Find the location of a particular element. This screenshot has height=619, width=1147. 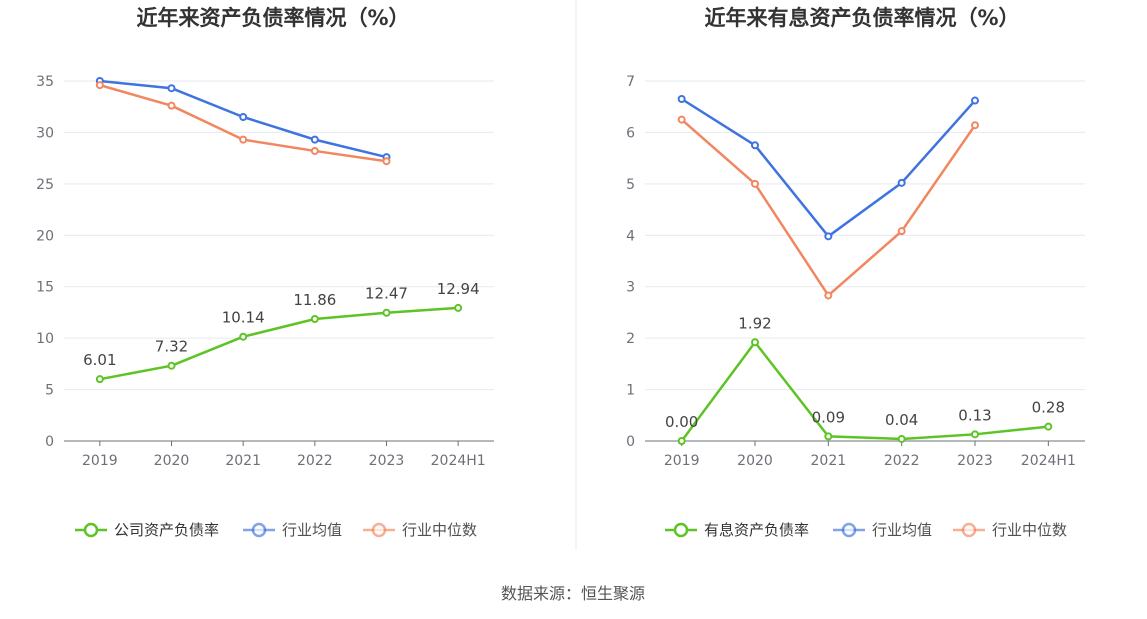

data-label: 7.32 is located at coordinates (171, 347).